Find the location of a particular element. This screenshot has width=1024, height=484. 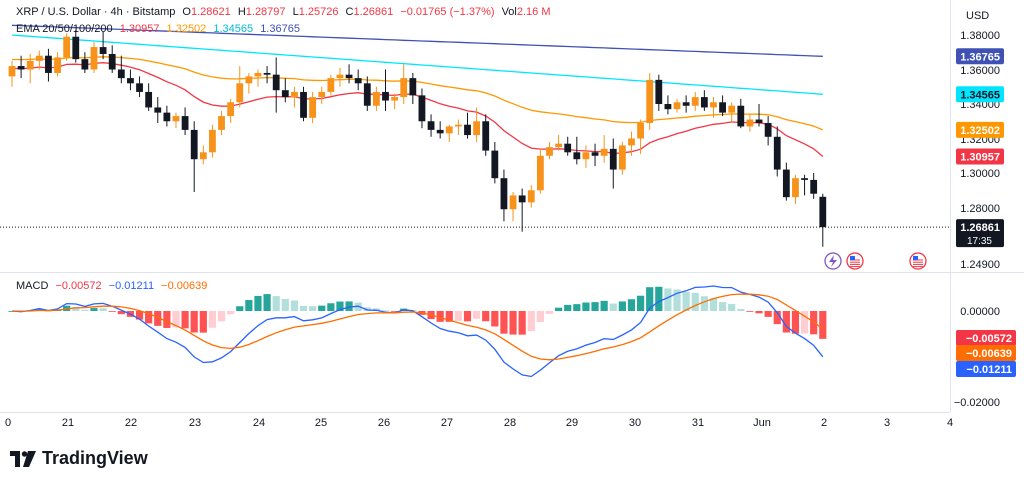

macd-label: MACD is located at coordinates (32, 286).